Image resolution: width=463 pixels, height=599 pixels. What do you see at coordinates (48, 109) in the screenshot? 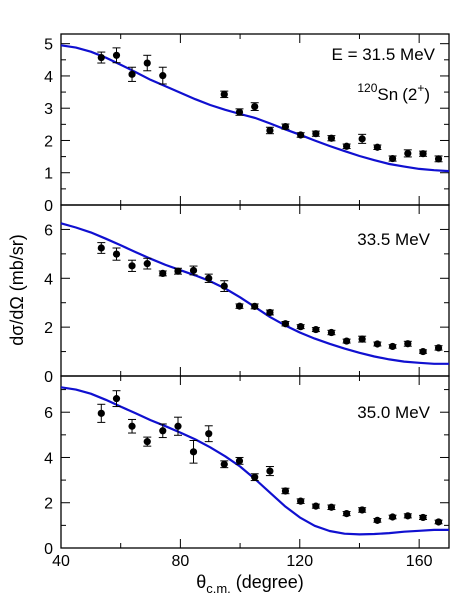
I see `y-tick-label: 3` at bounding box center [48, 109].